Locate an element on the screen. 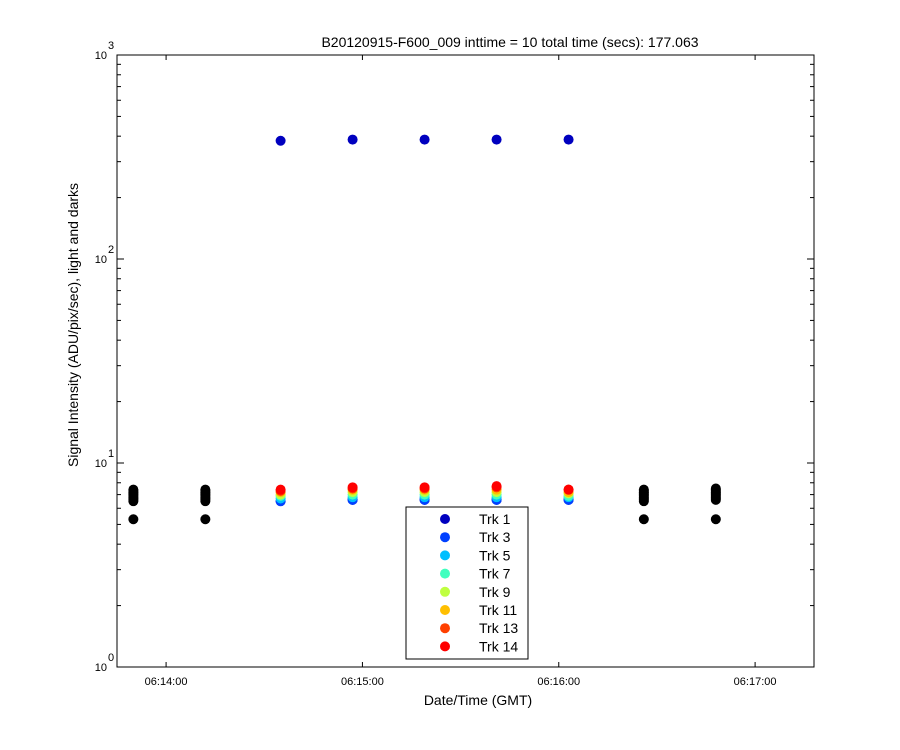 This screenshot has height=750, width=900. legend-label: Trk 13 is located at coordinates (498, 628).